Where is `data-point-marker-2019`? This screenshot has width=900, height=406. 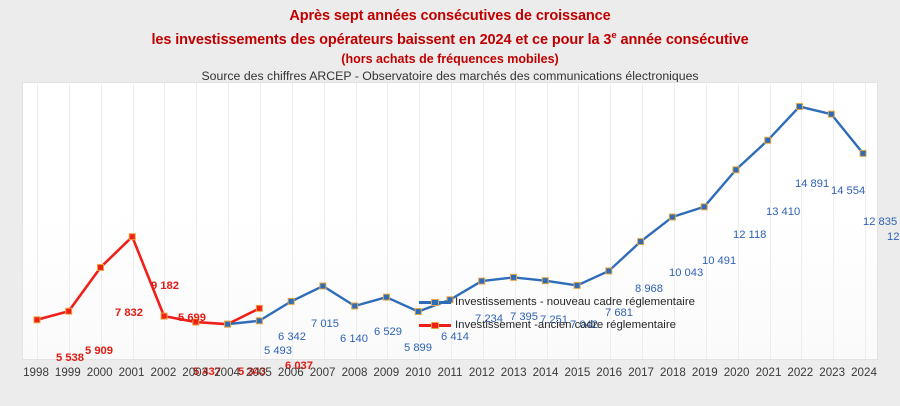 data-point-marker-2019 is located at coordinates (704, 207).